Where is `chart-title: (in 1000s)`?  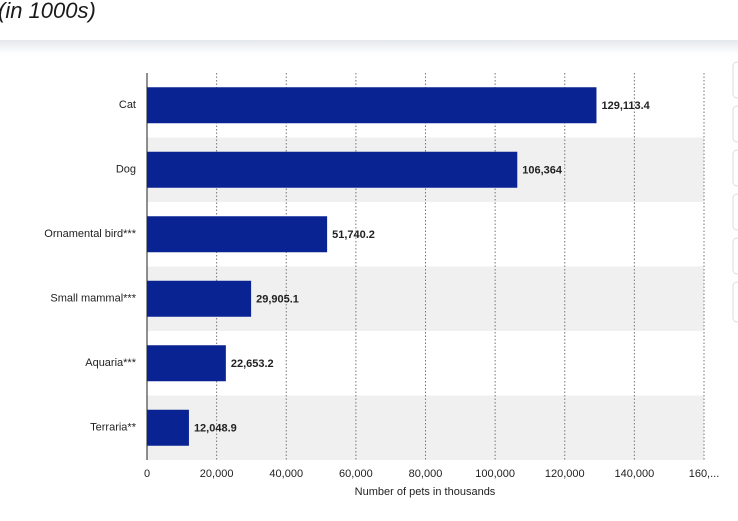 chart-title: (in 1000s) is located at coordinates (48, 11).